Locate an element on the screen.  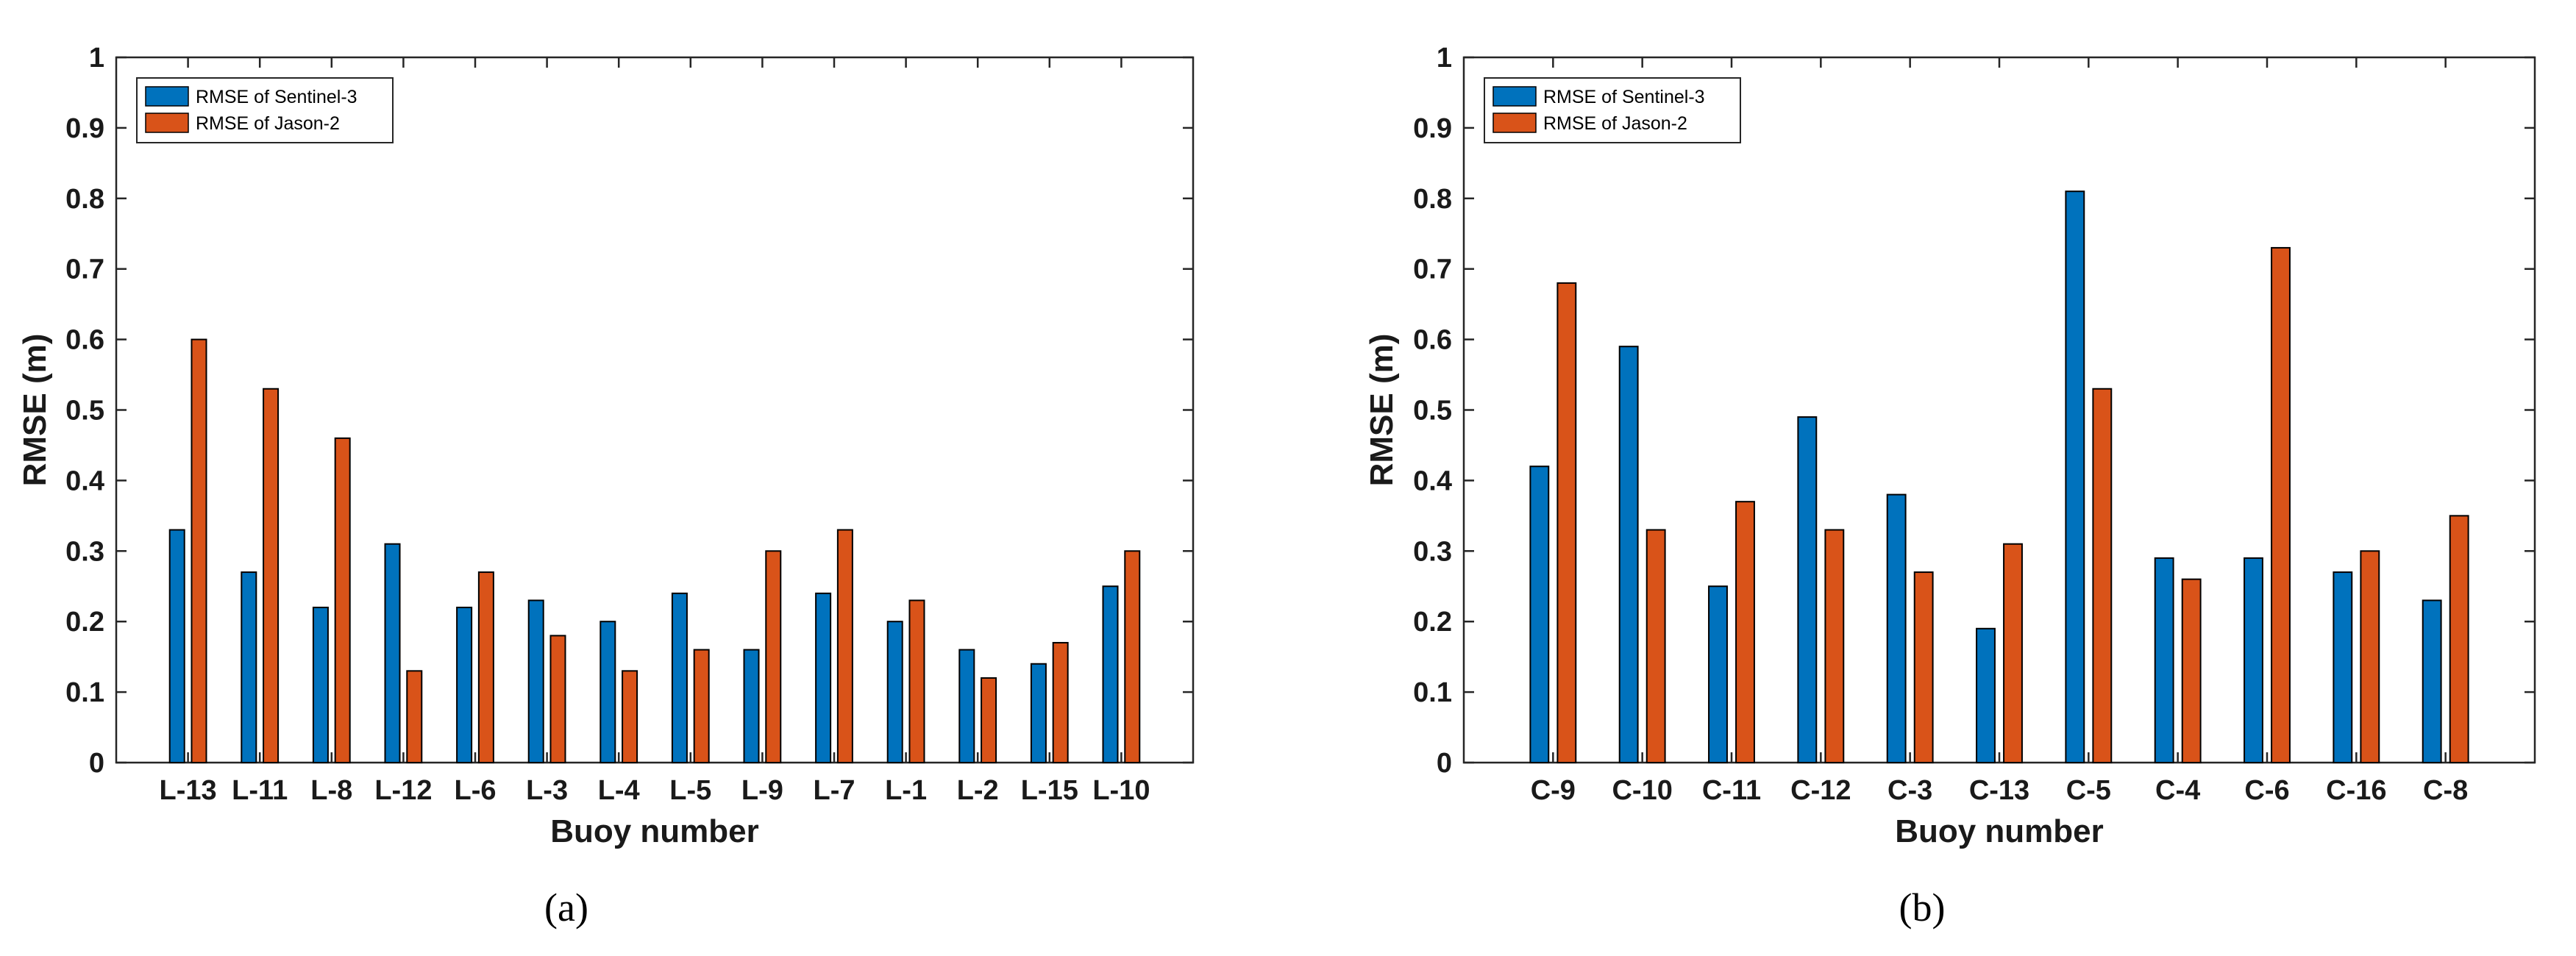
x-tick-label: C-9 is located at coordinates (1553, 791).